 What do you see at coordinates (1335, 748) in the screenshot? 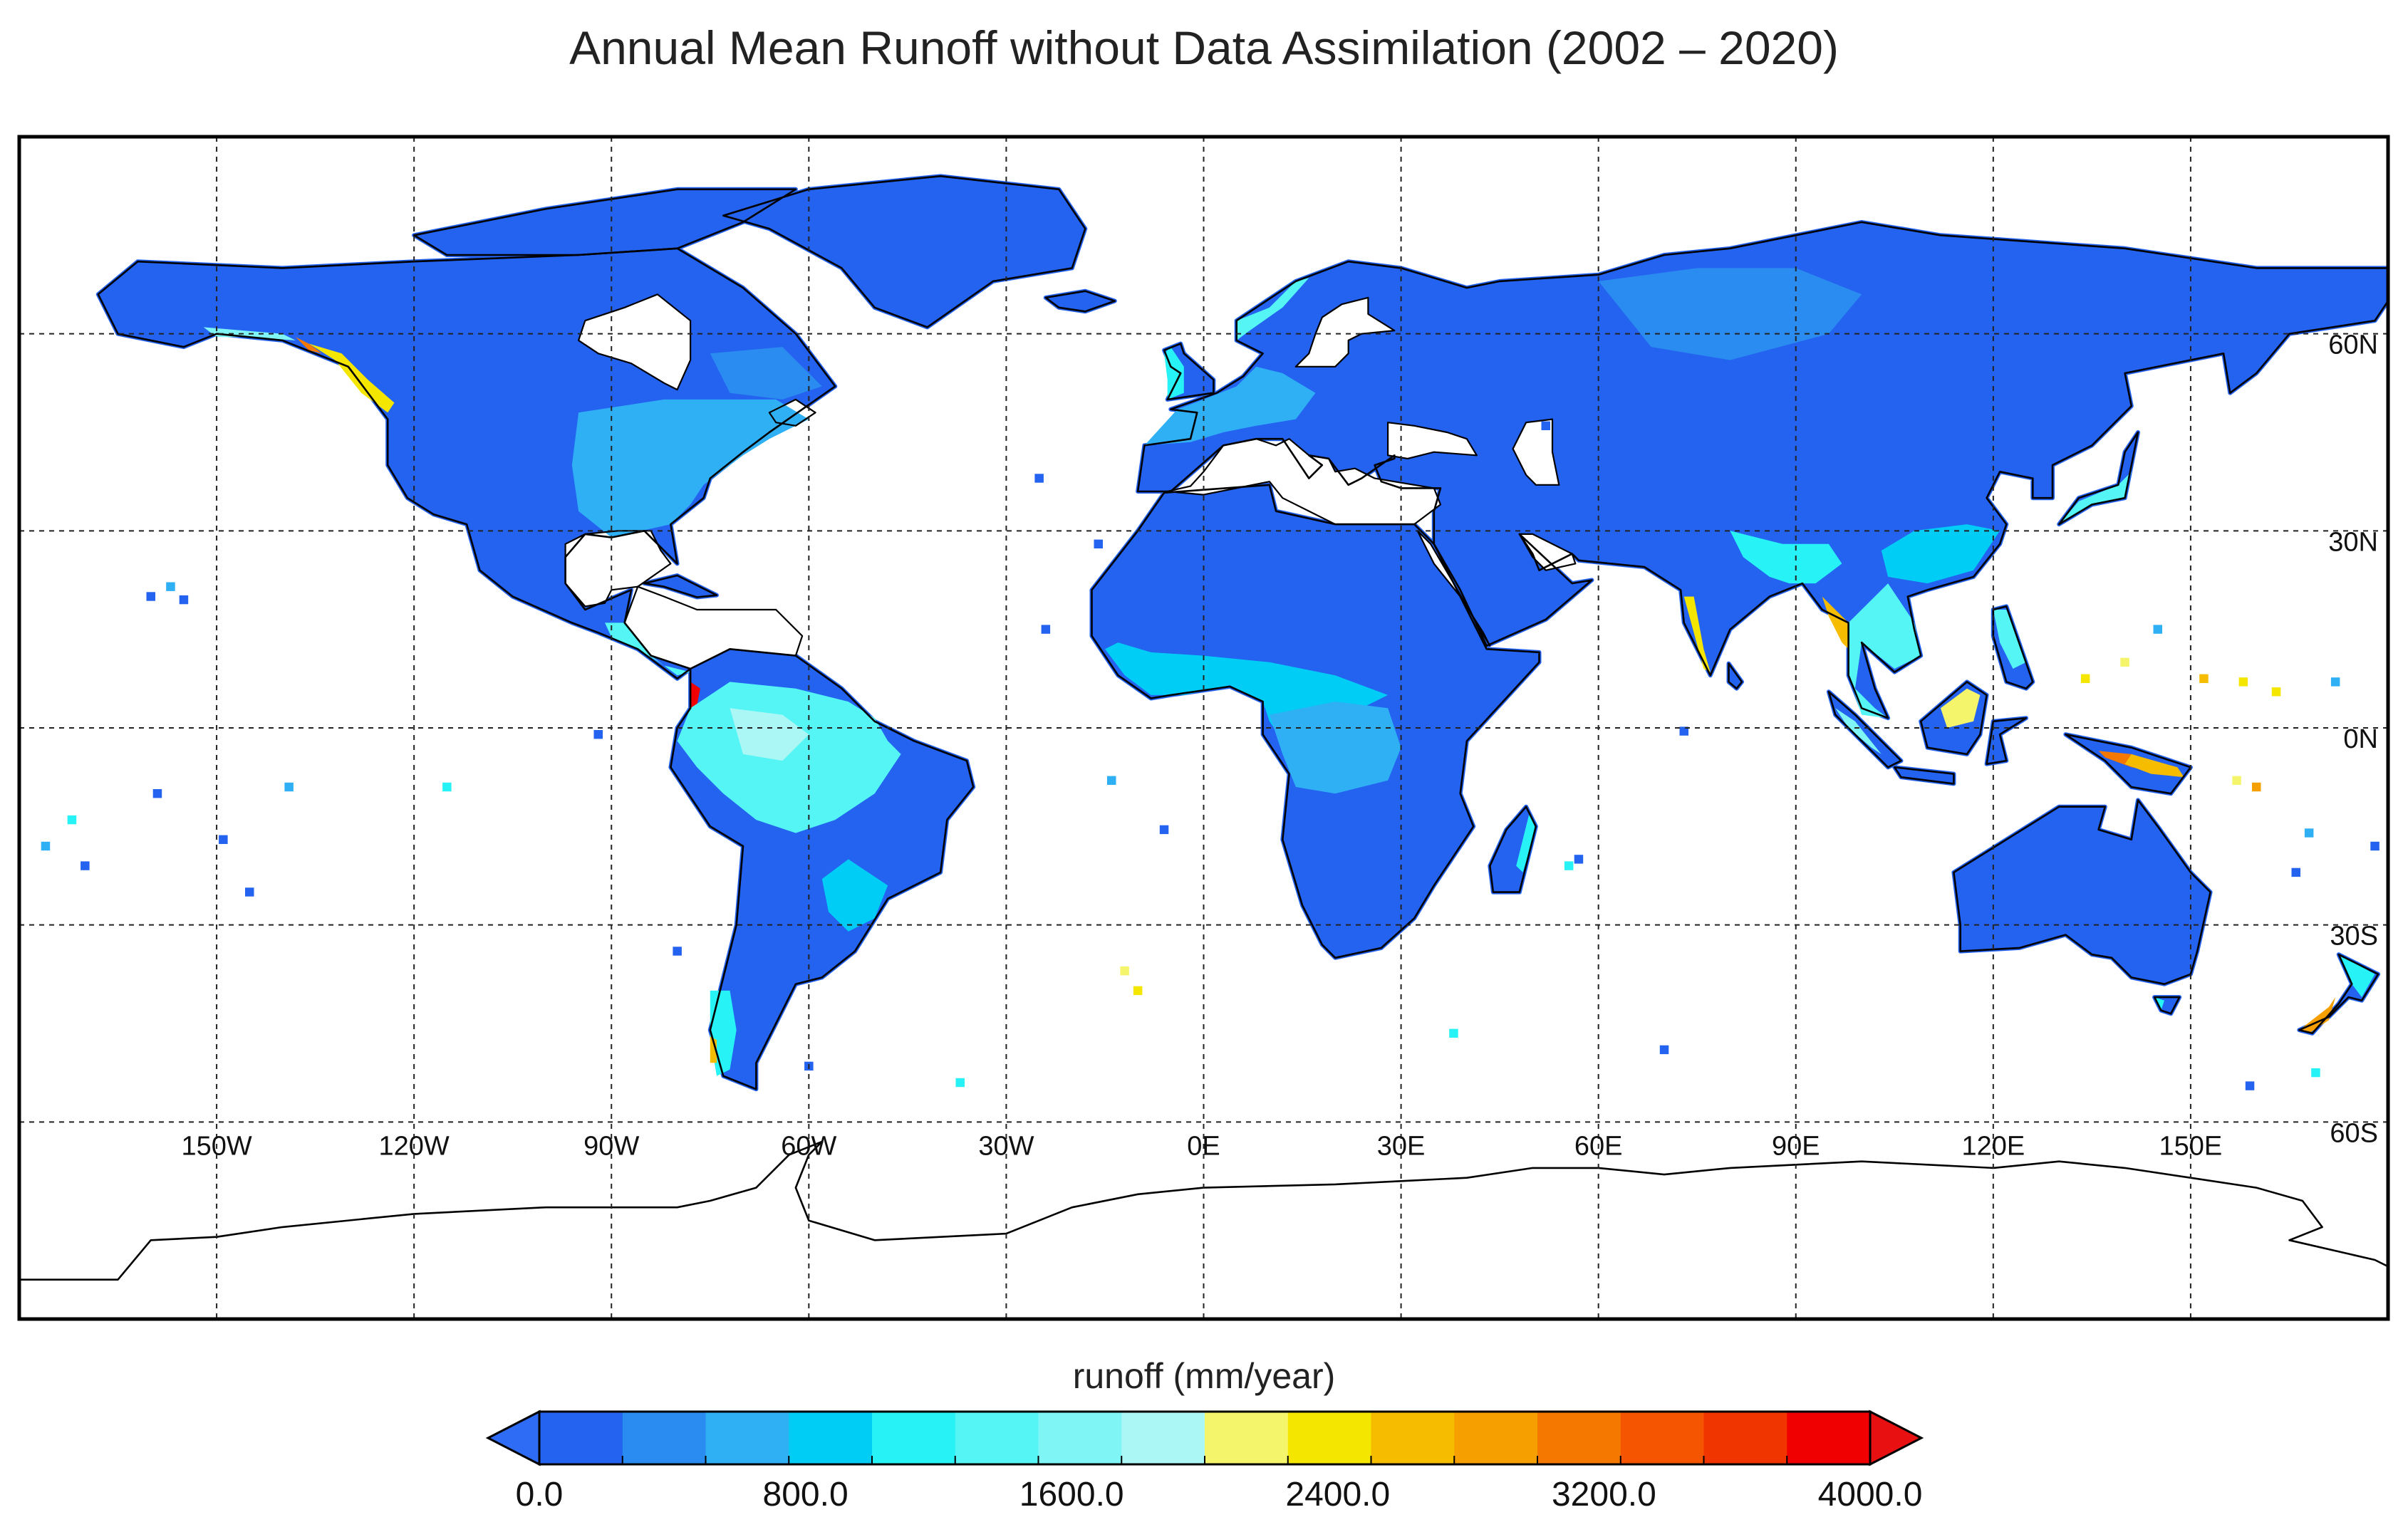
I see `runoff-congo-basin` at bounding box center [1335, 748].